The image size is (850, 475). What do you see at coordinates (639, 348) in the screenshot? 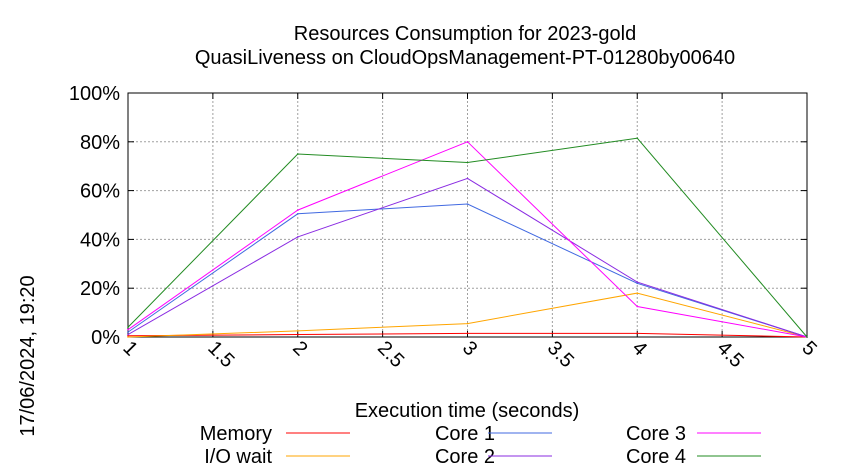
I see `x-tick-label: 4` at bounding box center [639, 348].